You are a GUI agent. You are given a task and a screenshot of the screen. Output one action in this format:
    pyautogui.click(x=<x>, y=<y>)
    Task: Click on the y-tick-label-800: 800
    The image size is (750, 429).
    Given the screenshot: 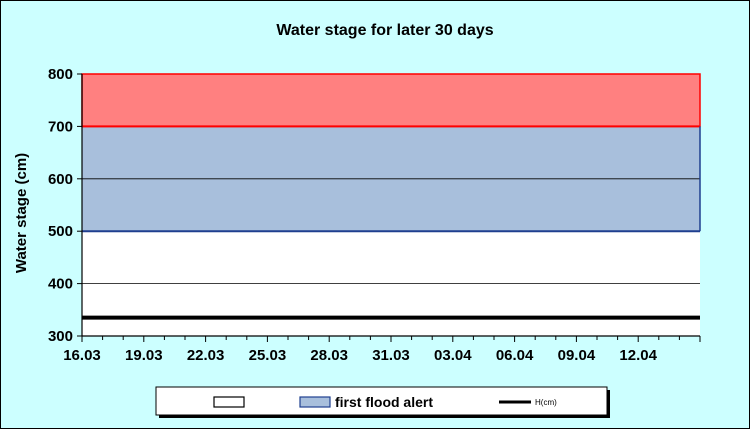 What is the action you would take?
    pyautogui.click(x=60, y=74)
    